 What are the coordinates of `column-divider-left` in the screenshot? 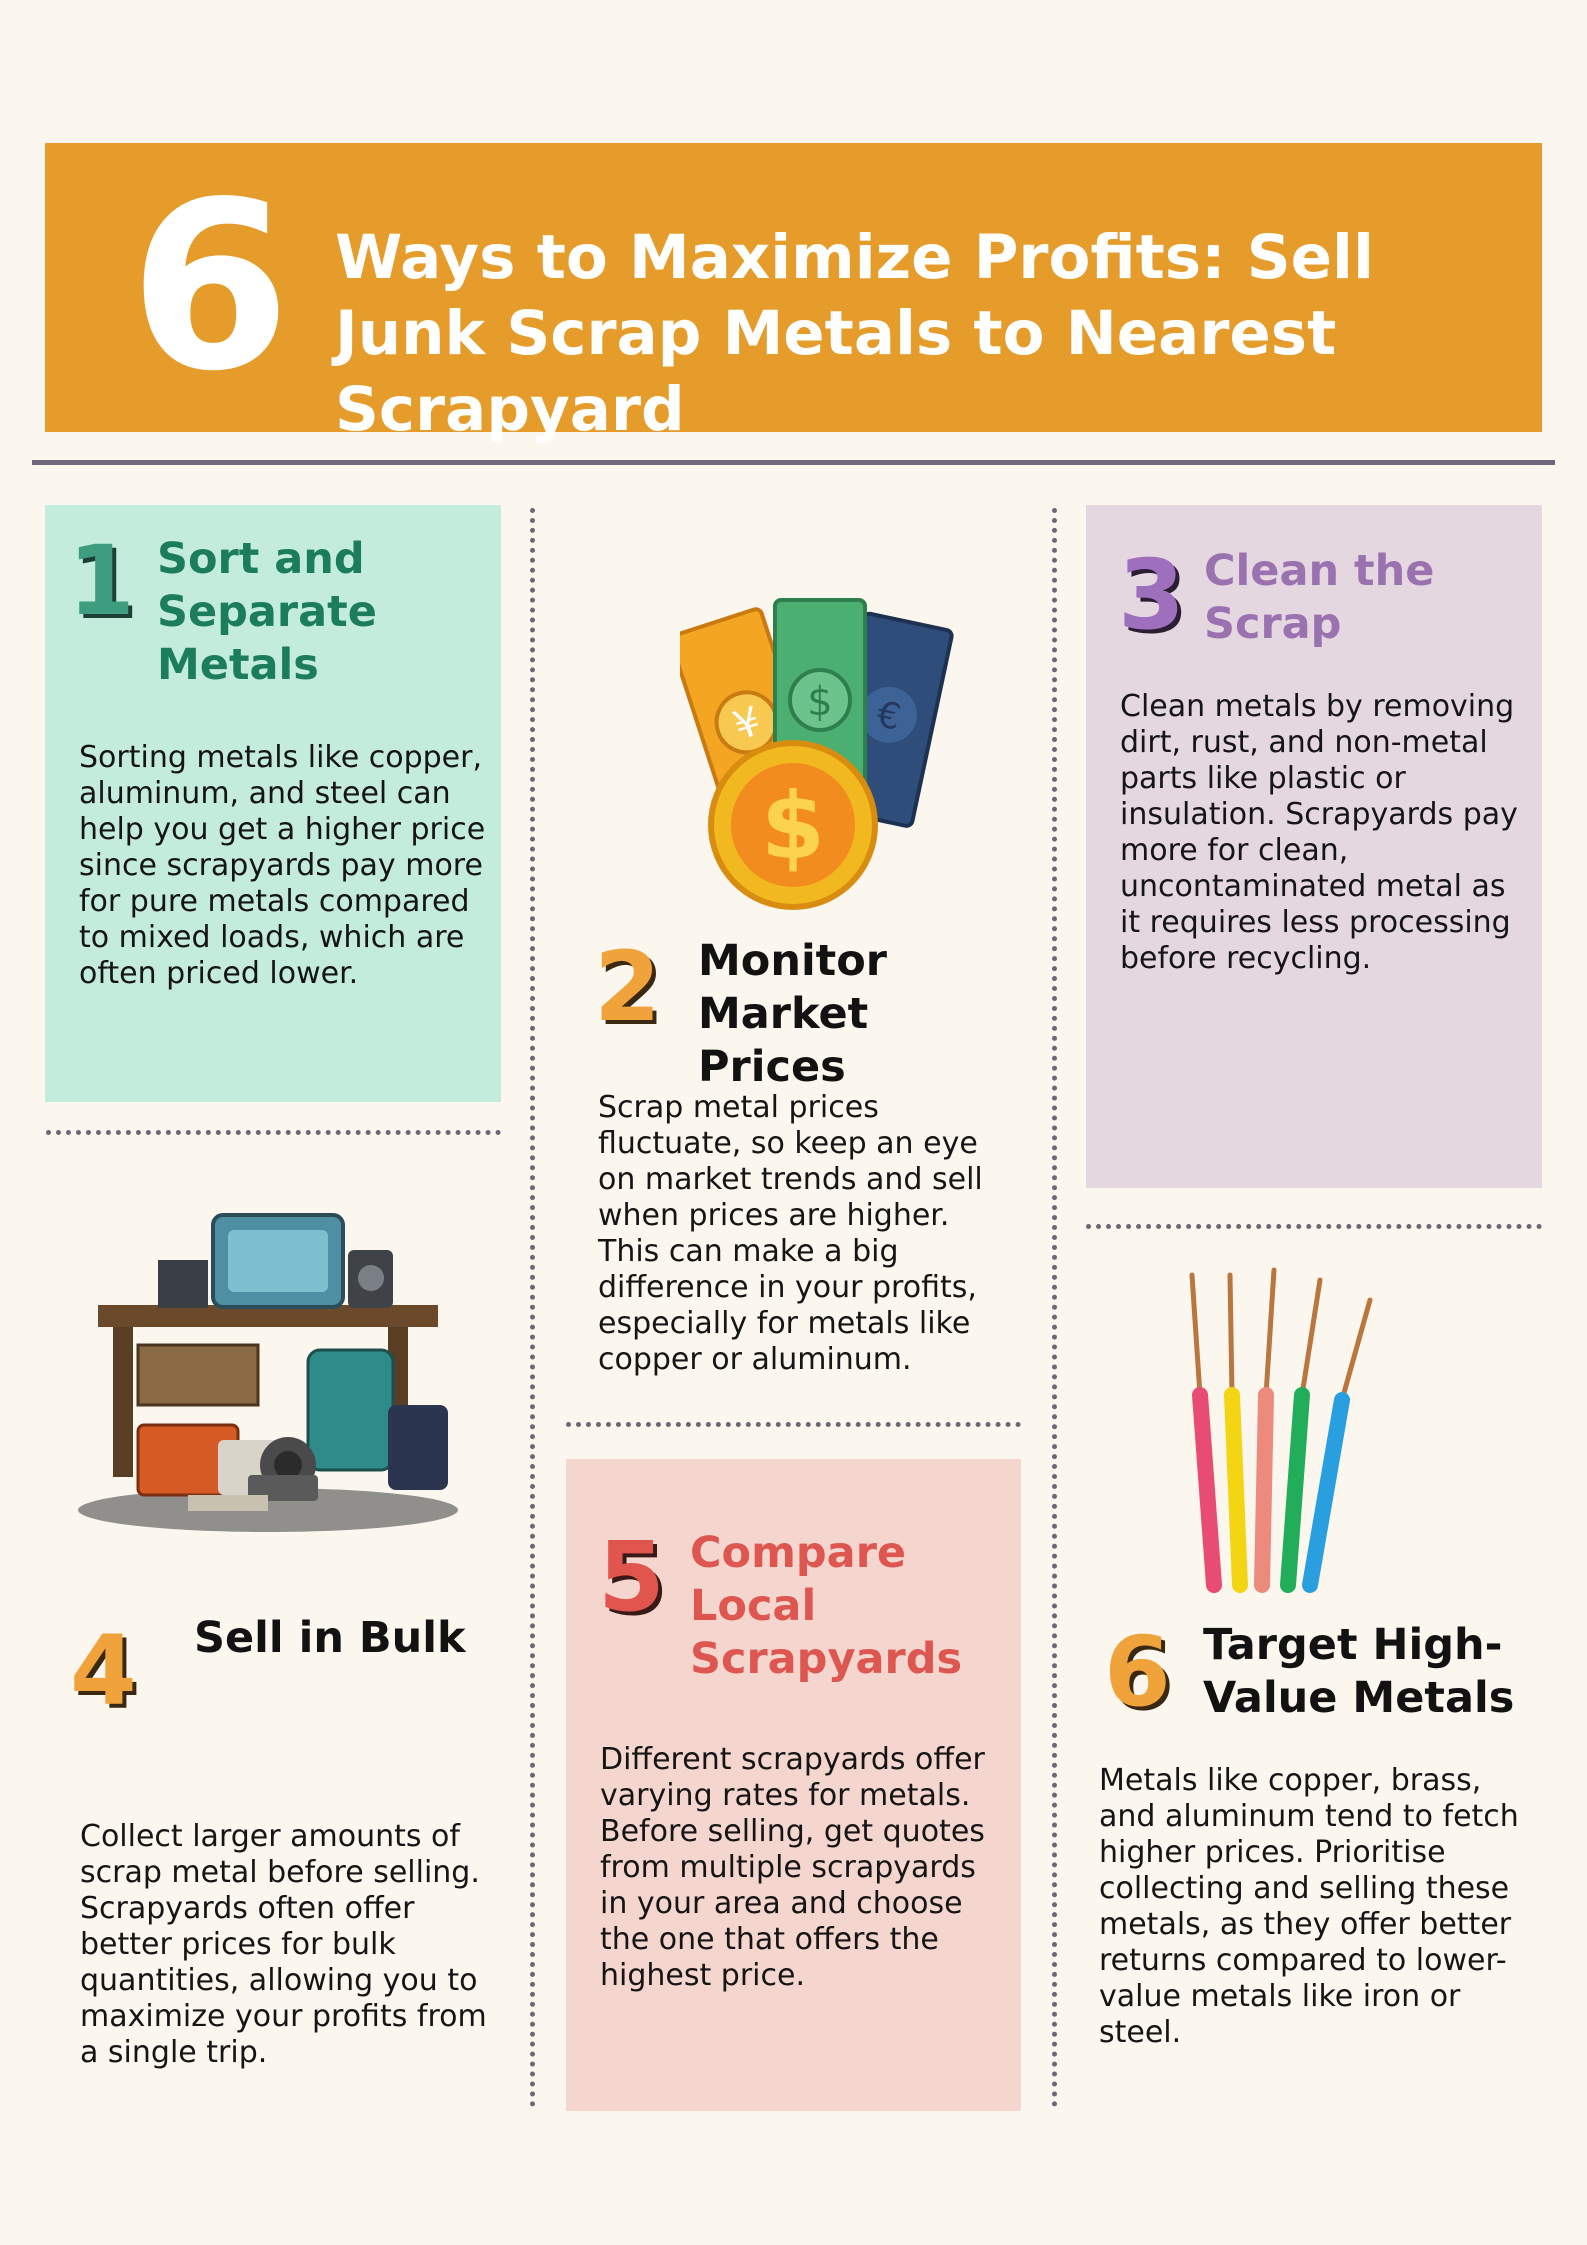 It's located at (532, 1308).